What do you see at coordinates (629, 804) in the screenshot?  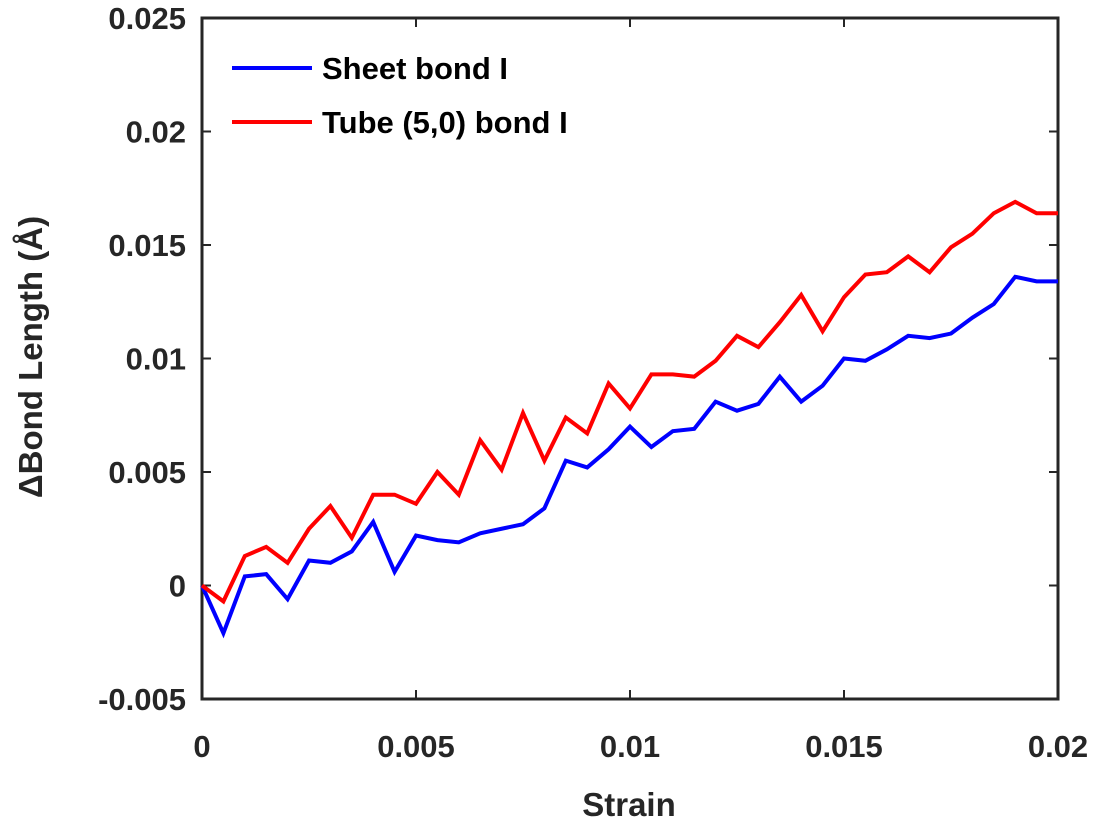 I see `x-axis-label: Strain` at bounding box center [629, 804].